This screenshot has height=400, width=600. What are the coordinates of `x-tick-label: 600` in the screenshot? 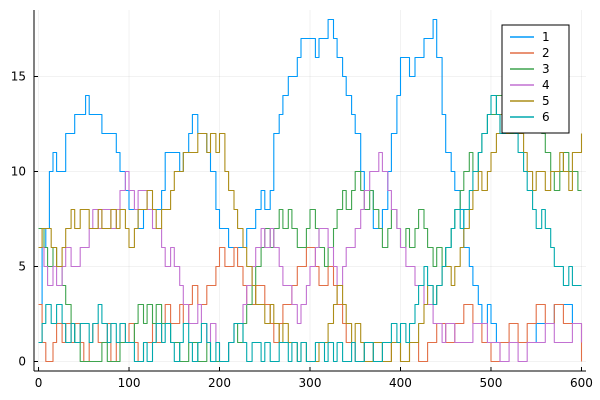 It's located at (581, 383).